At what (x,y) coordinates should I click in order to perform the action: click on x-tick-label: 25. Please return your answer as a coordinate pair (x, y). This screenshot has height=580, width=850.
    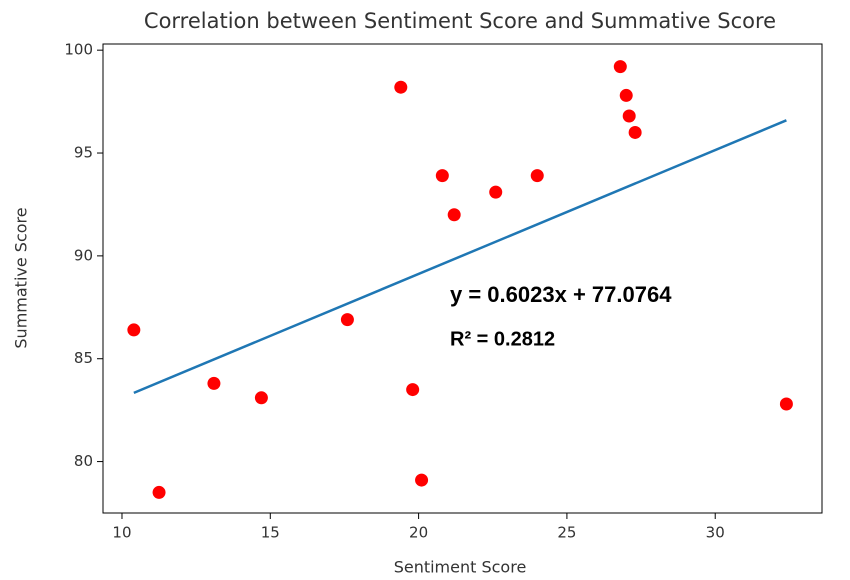
    Looking at the image, I should click on (566, 533).